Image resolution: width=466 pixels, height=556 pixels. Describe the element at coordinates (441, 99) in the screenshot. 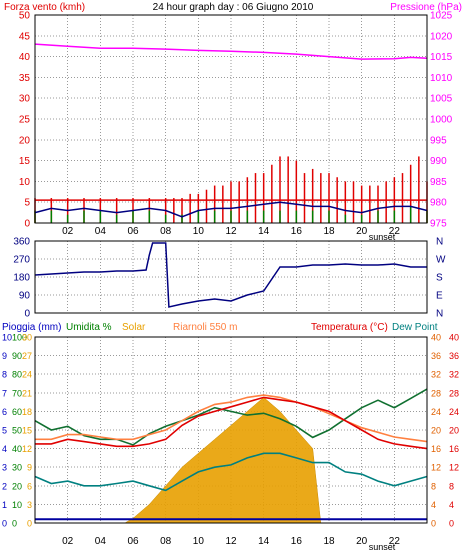

I see `right-tick-label: 1005` at that location.